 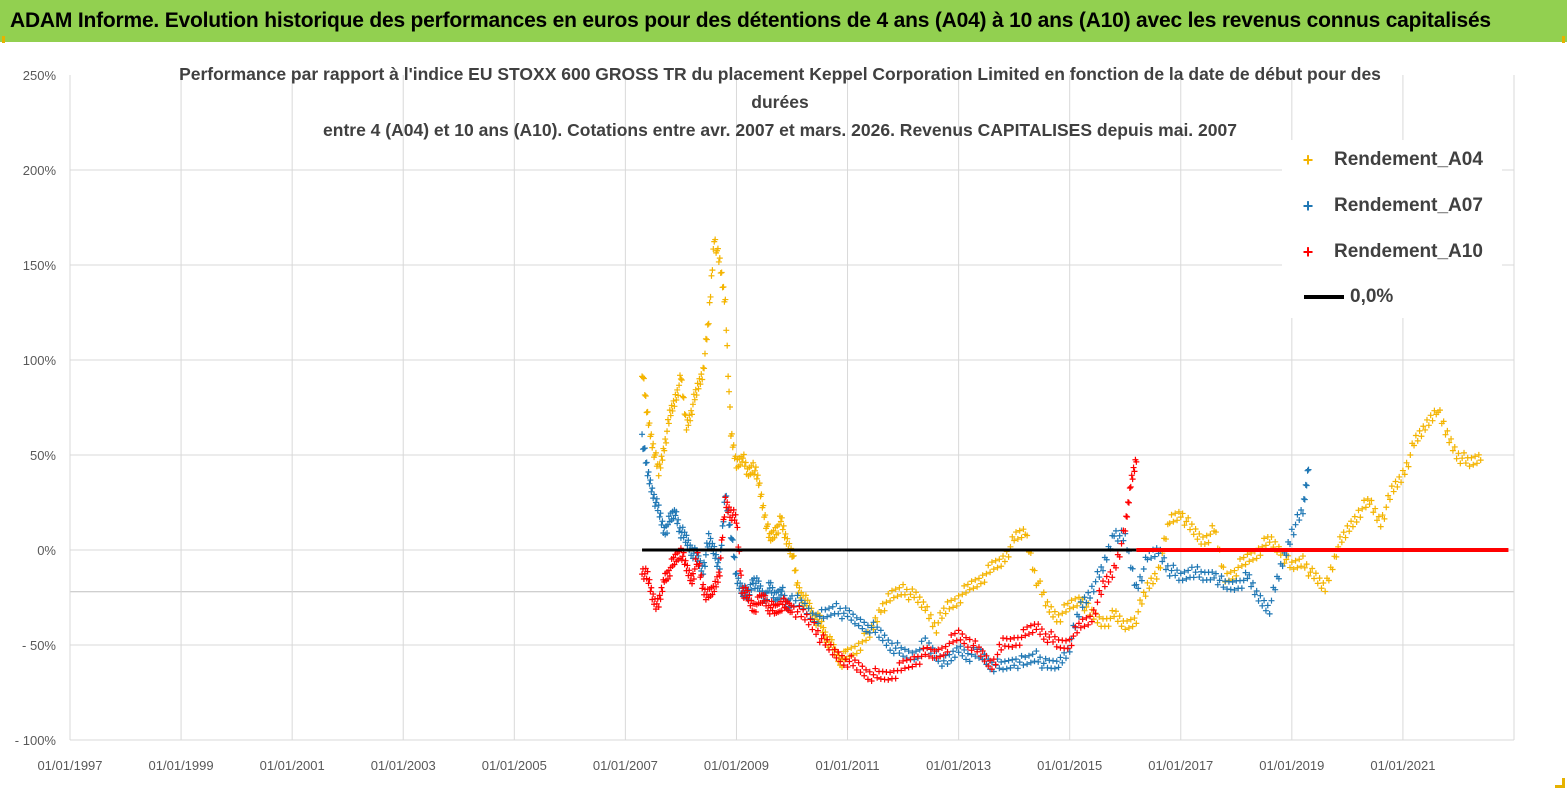 What do you see at coordinates (1337, 297) in the screenshot?
I see `legend-item-zero: 0,0%` at bounding box center [1337, 297].